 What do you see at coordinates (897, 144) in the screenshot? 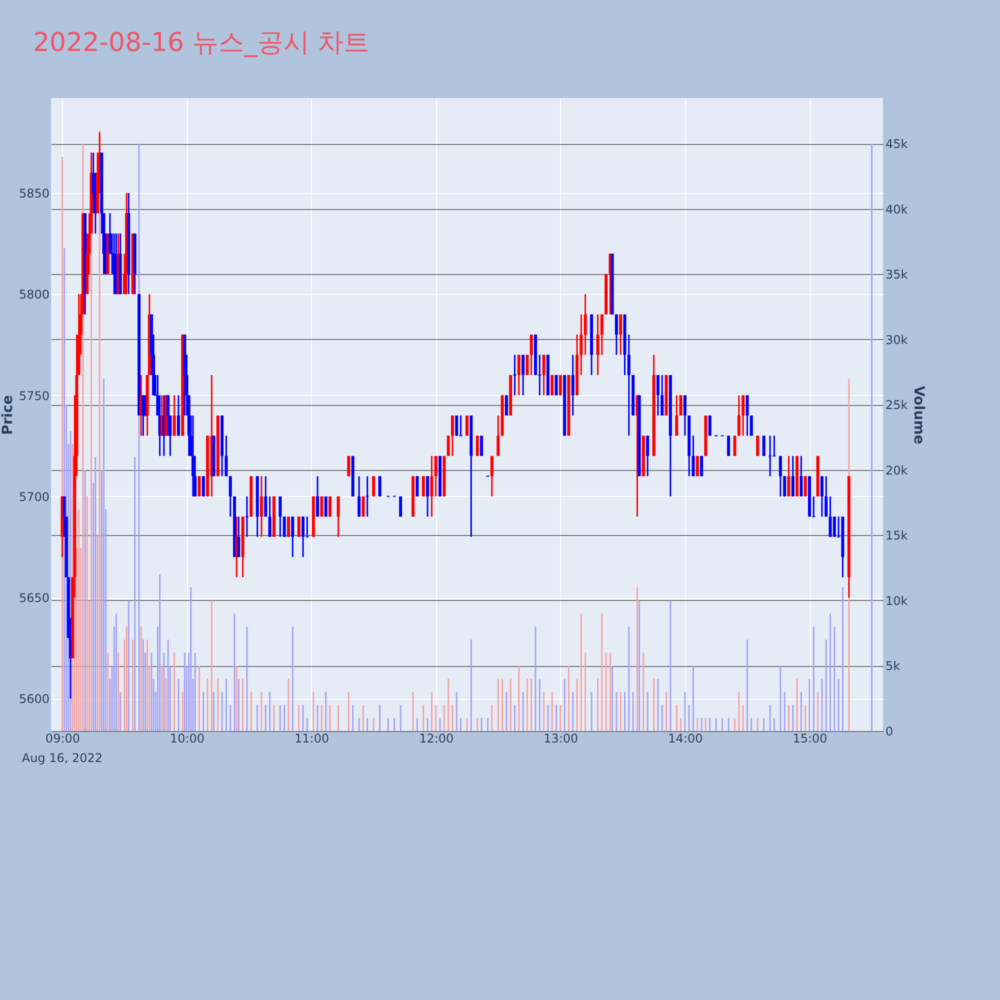
I see `y2-tick-label: 45k` at bounding box center [897, 144].